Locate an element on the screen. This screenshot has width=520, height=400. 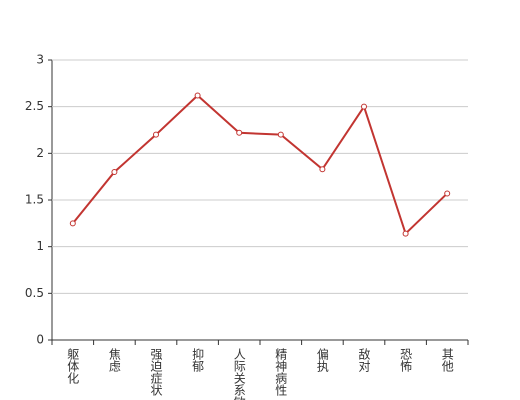
x-tick-label: 恐怖 is located at coordinates (406, 360).